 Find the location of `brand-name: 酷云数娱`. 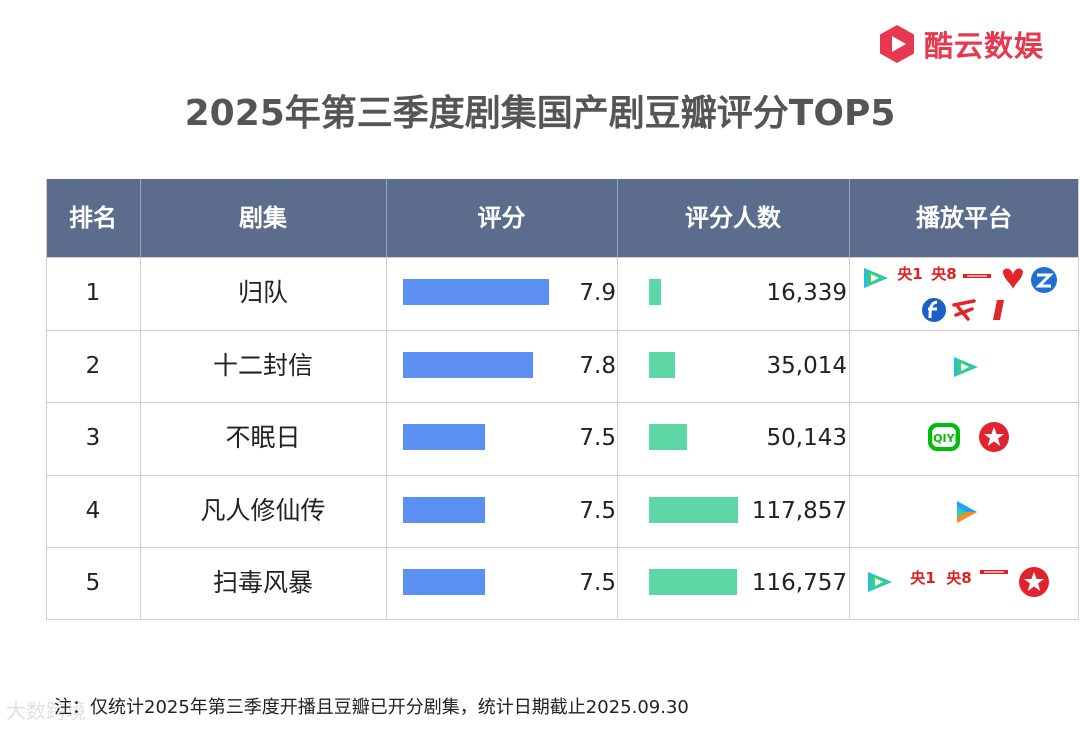

brand-name: 酷云数娱 is located at coordinates (984, 46).